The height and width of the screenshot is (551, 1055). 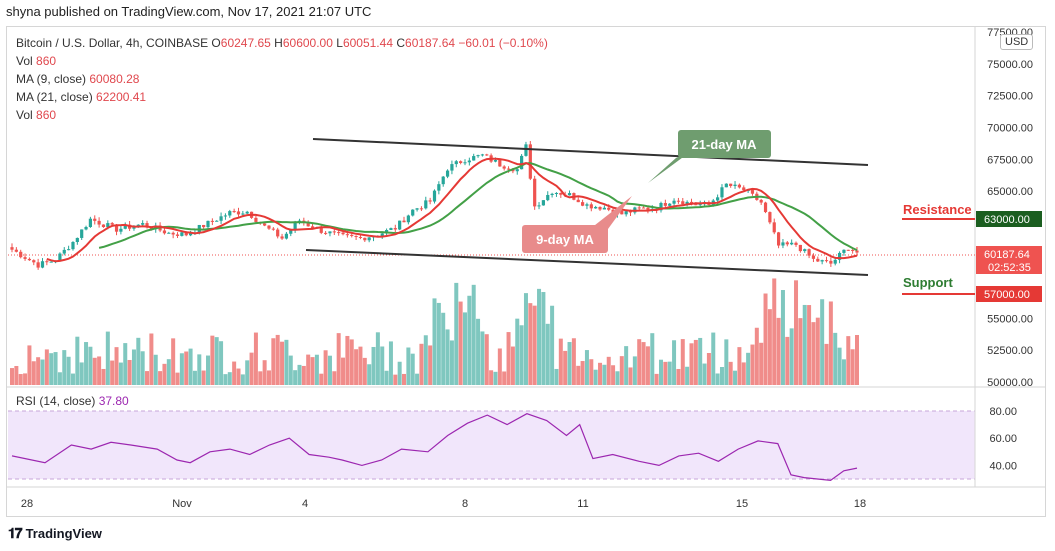 I want to click on price-tick-label: 72500.00, so click(x=1010, y=97).